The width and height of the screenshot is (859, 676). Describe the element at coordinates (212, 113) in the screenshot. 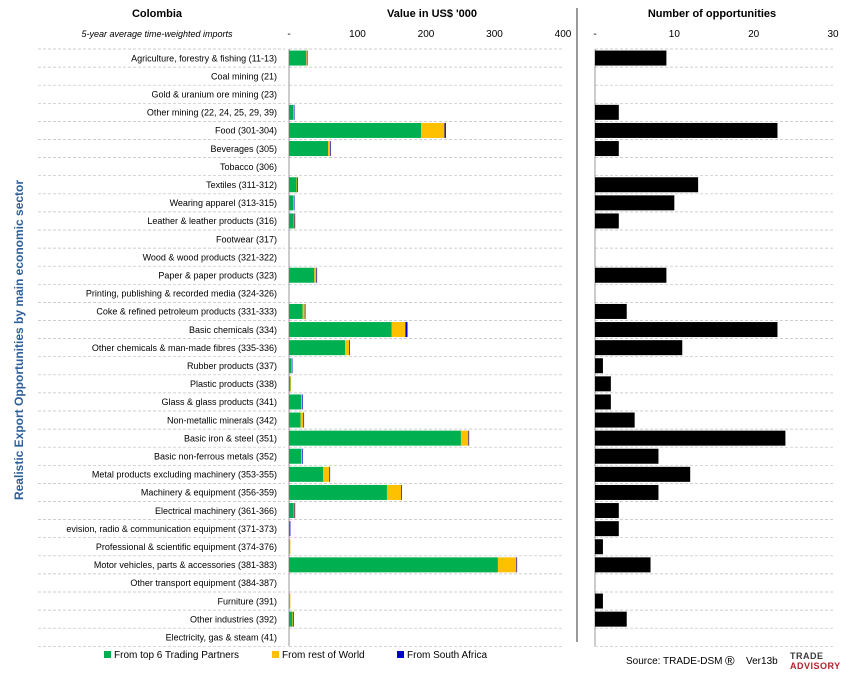

I see `category-label: Other mining (22, 24, 25, 29, 39)` at that location.